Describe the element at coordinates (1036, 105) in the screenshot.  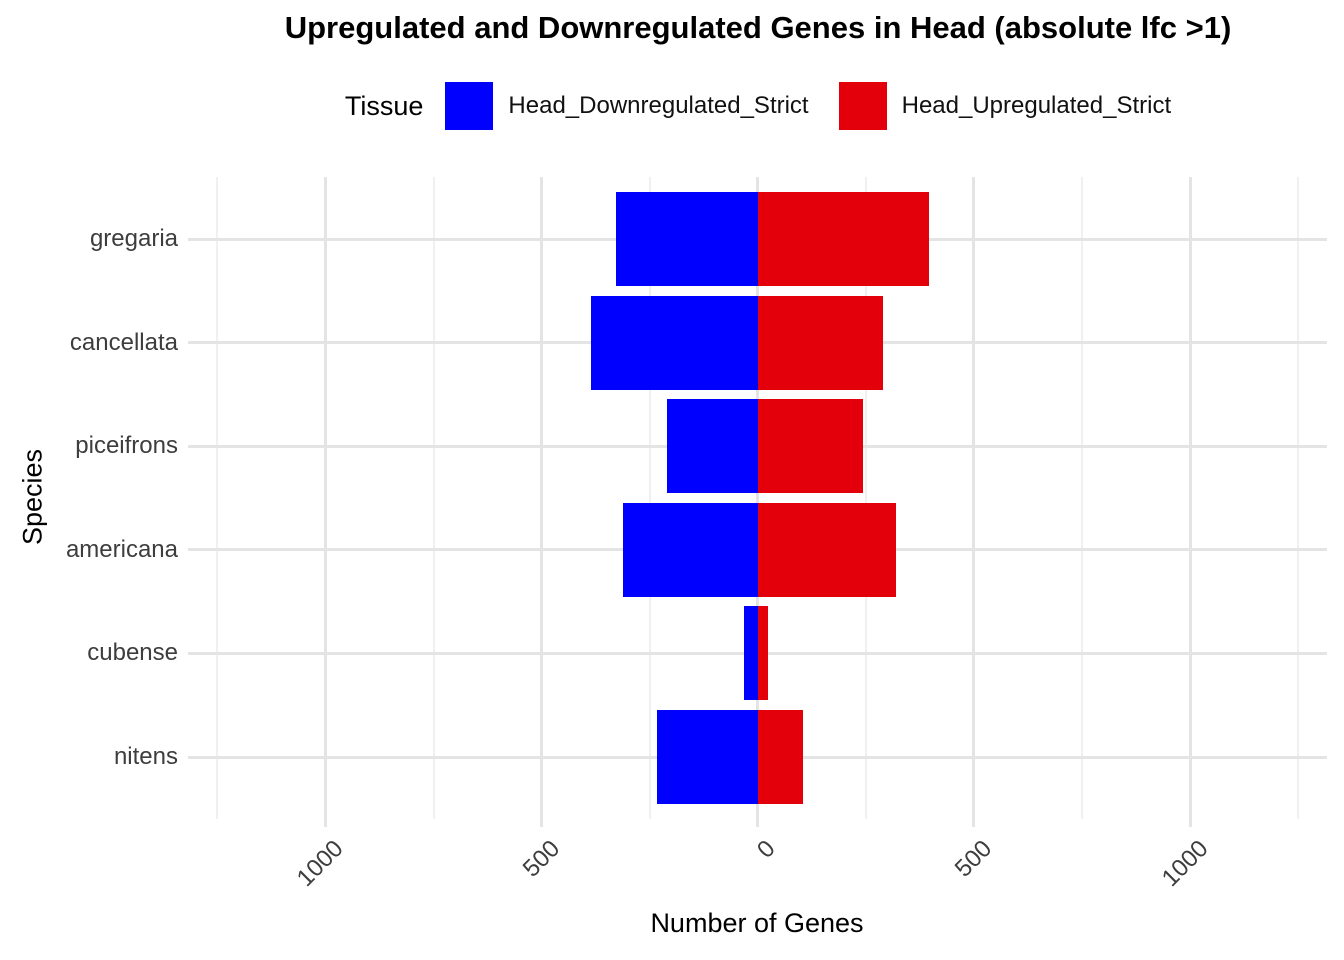
I see `legend-label-upregulated: Head_Upregulated_Strict` at that location.